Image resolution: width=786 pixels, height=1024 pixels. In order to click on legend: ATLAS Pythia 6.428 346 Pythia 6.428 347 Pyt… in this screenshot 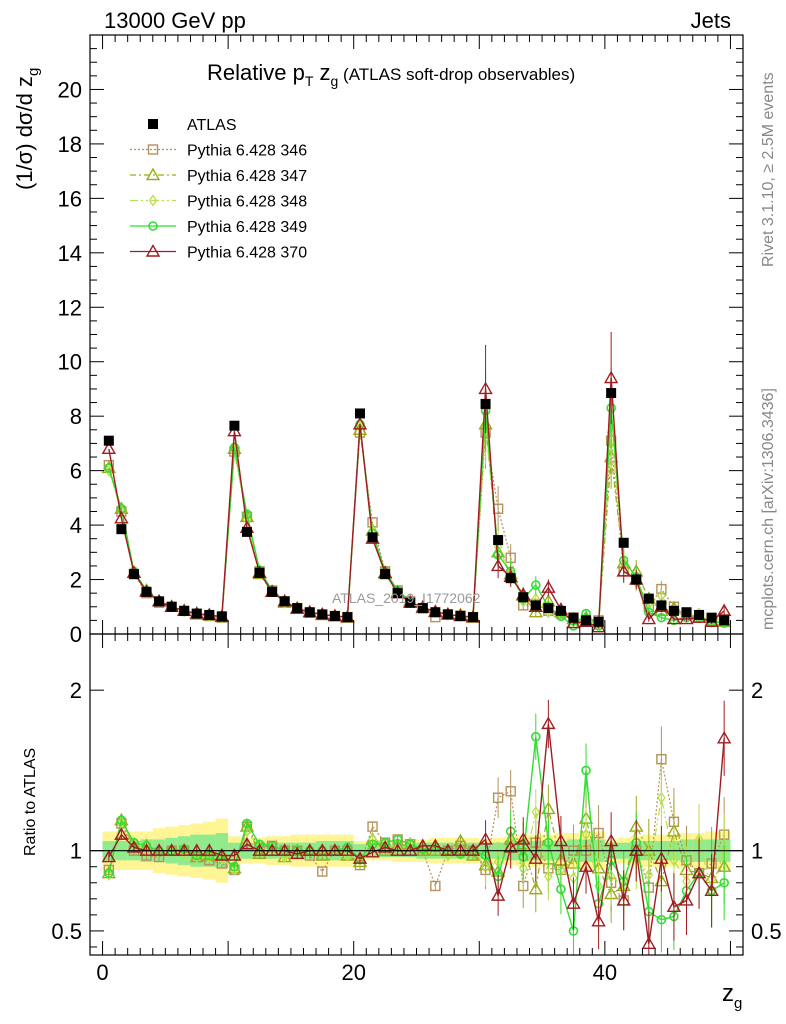, I will do `click(218, 189)`.